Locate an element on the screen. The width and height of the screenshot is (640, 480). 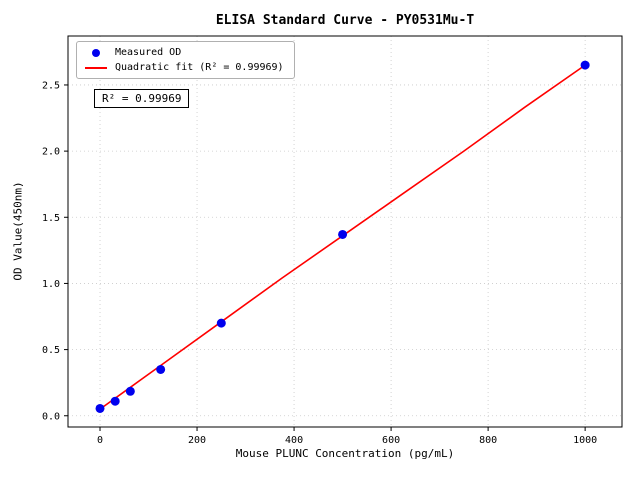
scatter-marker-box is located at coordinates (96, 52).